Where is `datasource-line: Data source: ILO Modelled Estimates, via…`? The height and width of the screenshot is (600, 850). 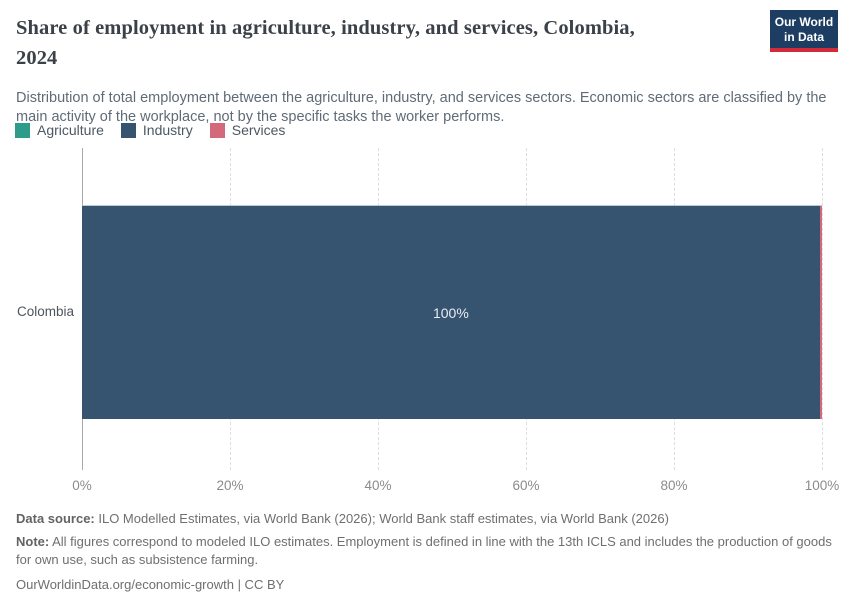 datasource-line: Data source: ILO Modelled Estimates, via… is located at coordinates (426, 519).